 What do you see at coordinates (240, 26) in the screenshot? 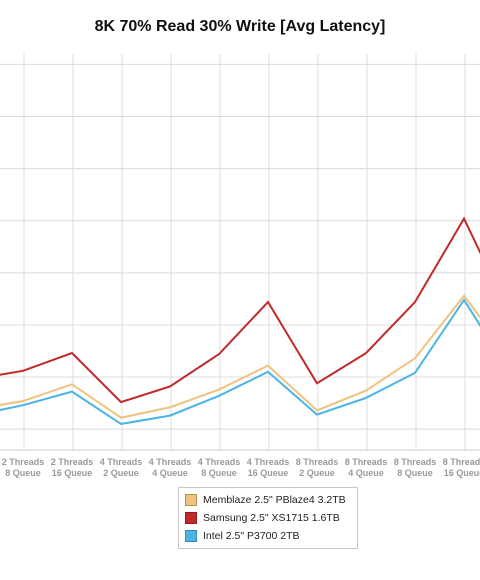
I see `chart-title: 8K 70% Read 30% Write [Avg Latency]` at bounding box center [240, 26].